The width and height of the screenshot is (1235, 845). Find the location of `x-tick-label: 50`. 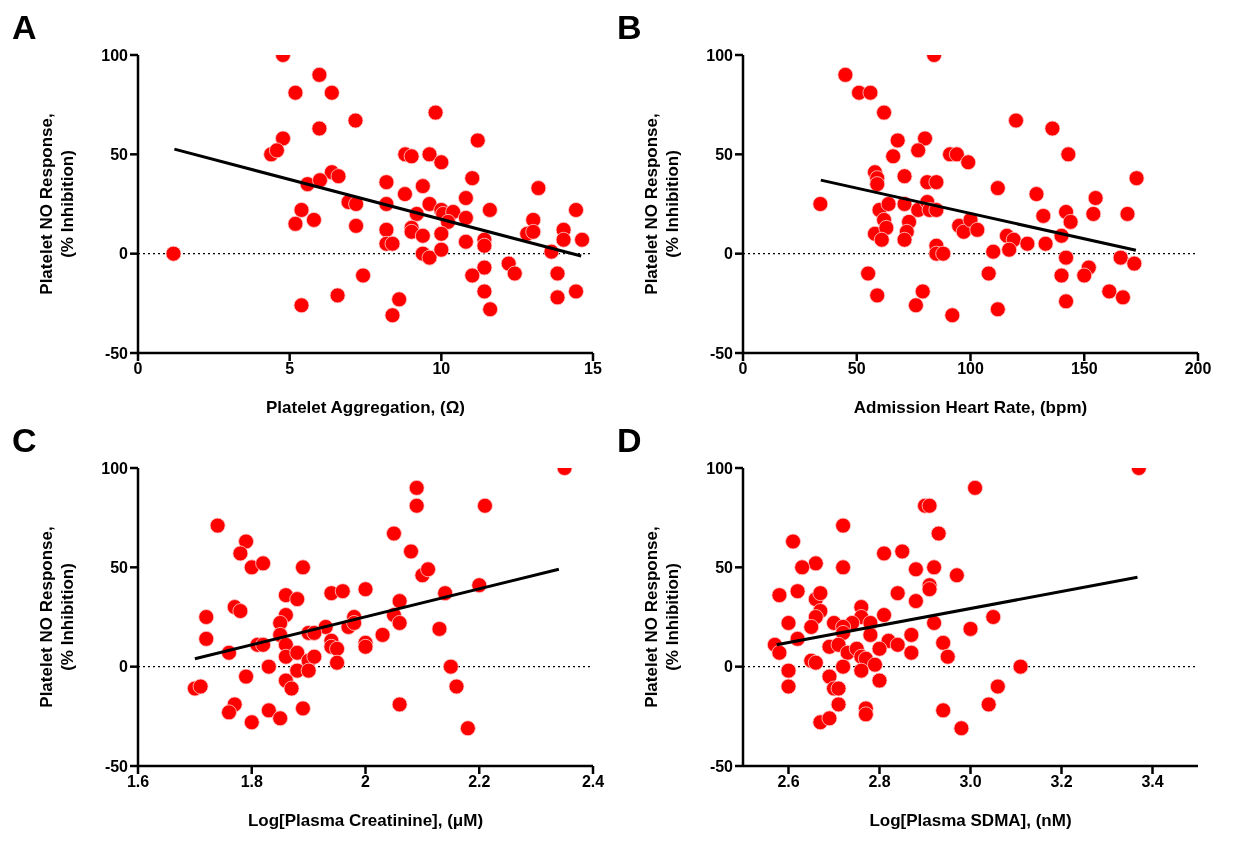

x-tick-label: 50 is located at coordinates (856, 369).